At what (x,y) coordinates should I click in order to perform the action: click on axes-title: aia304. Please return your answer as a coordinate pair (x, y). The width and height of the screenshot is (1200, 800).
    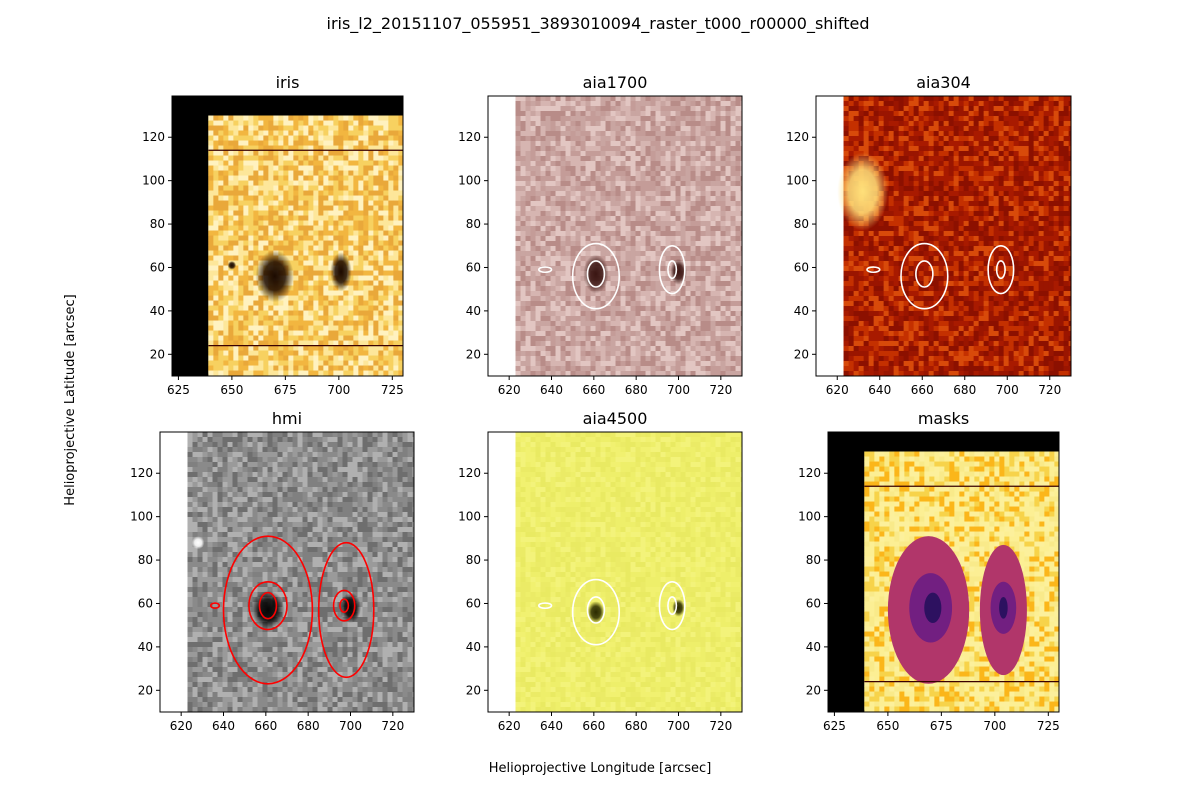
    Looking at the image, I should click on (943, 82).